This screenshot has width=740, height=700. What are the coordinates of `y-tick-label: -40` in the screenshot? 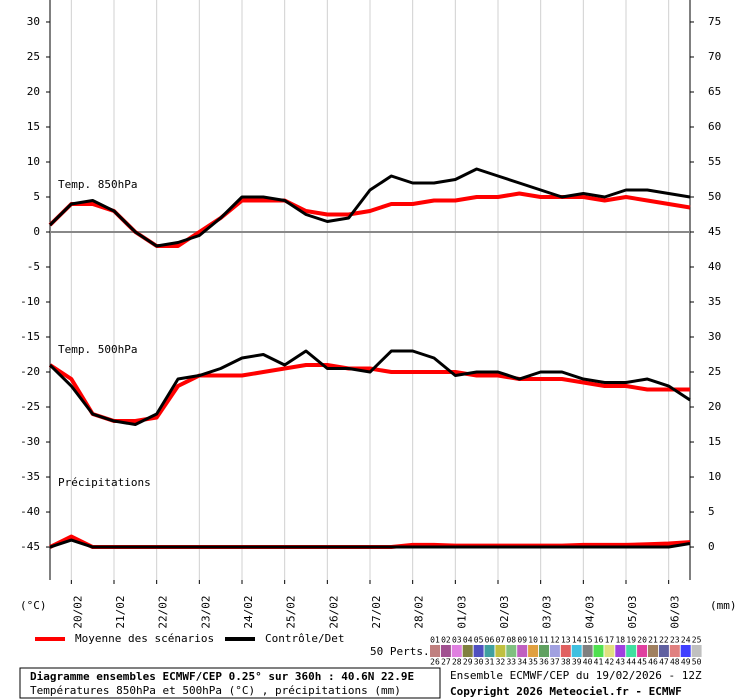 It's located at (30, 511).